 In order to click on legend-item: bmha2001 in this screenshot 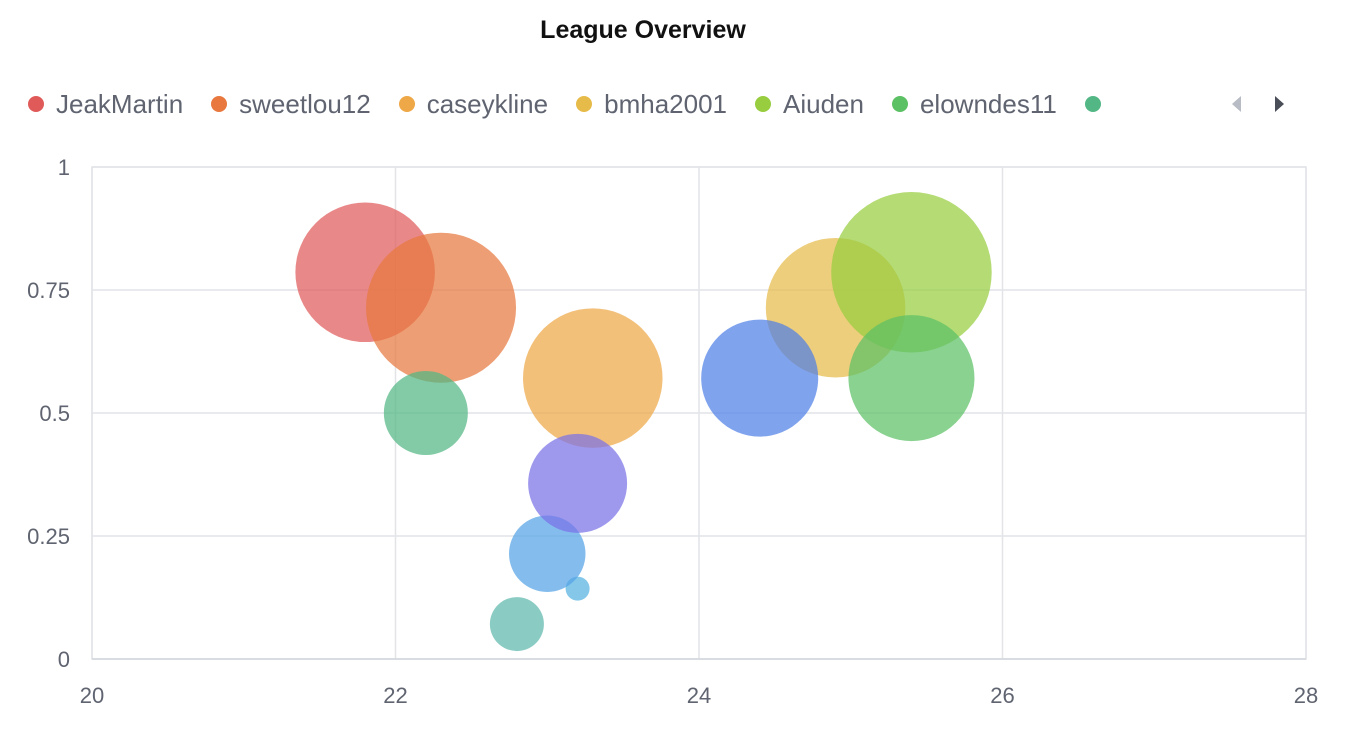, I will do `click(651, 104)`.